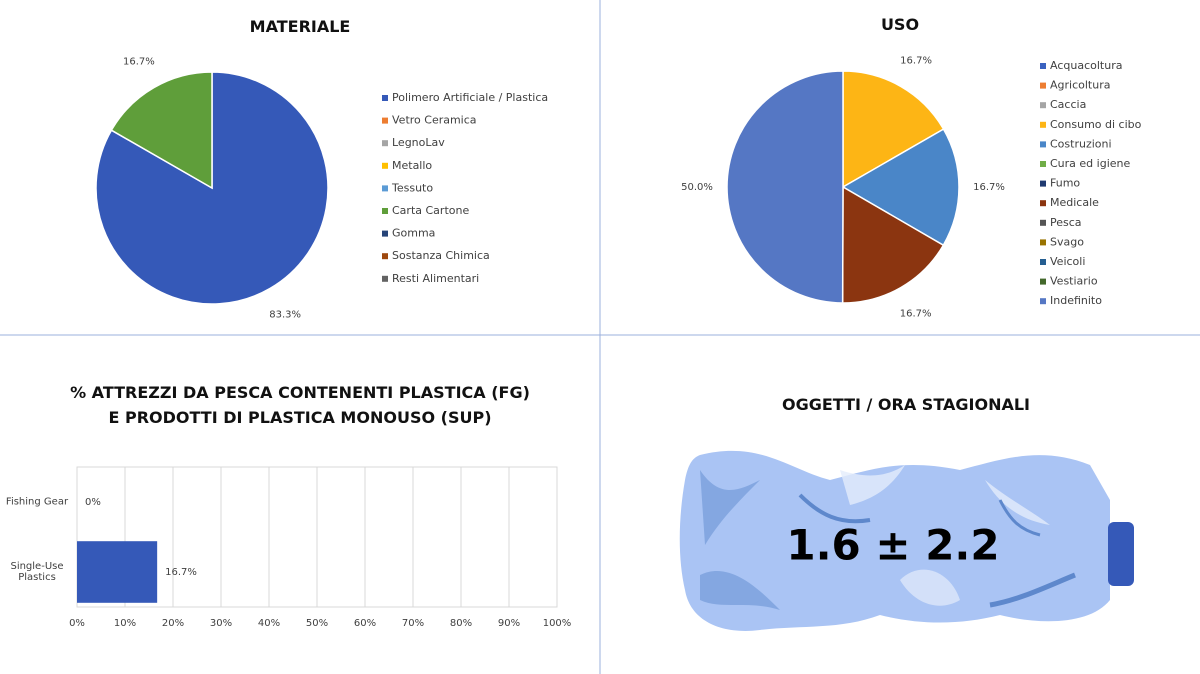 Image resolution: width=1200 pixels, height=674 pixels. What do you see at coordinates (117, 572) in the screenshot?
I see `bar` at bounding box center [117, 572].